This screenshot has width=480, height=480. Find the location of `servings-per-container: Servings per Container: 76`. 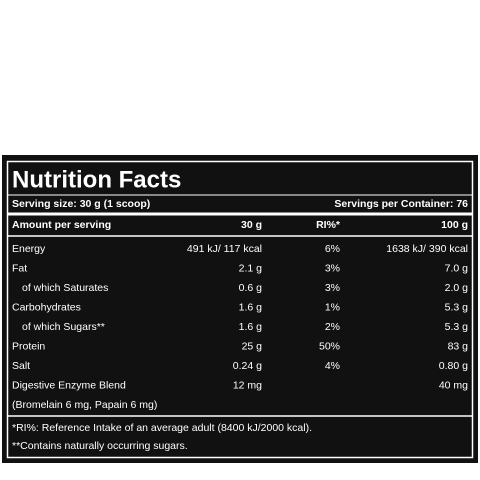

servings-per-container: Servings per Container: 76 is located at coordinates (401, 204).